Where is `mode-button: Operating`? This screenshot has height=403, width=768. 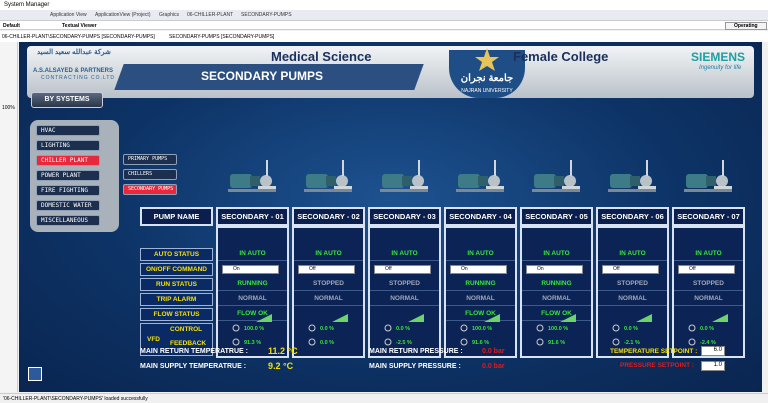 mode-button: Operating is located at coordinates (746, 26).